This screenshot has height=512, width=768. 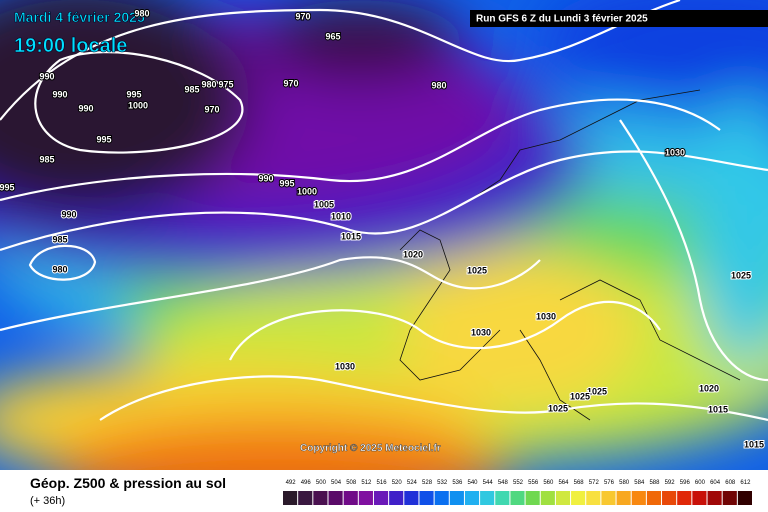 I want to click on footer-title: Géop. Z500 & pression au sol, so click(x=128, y=483).